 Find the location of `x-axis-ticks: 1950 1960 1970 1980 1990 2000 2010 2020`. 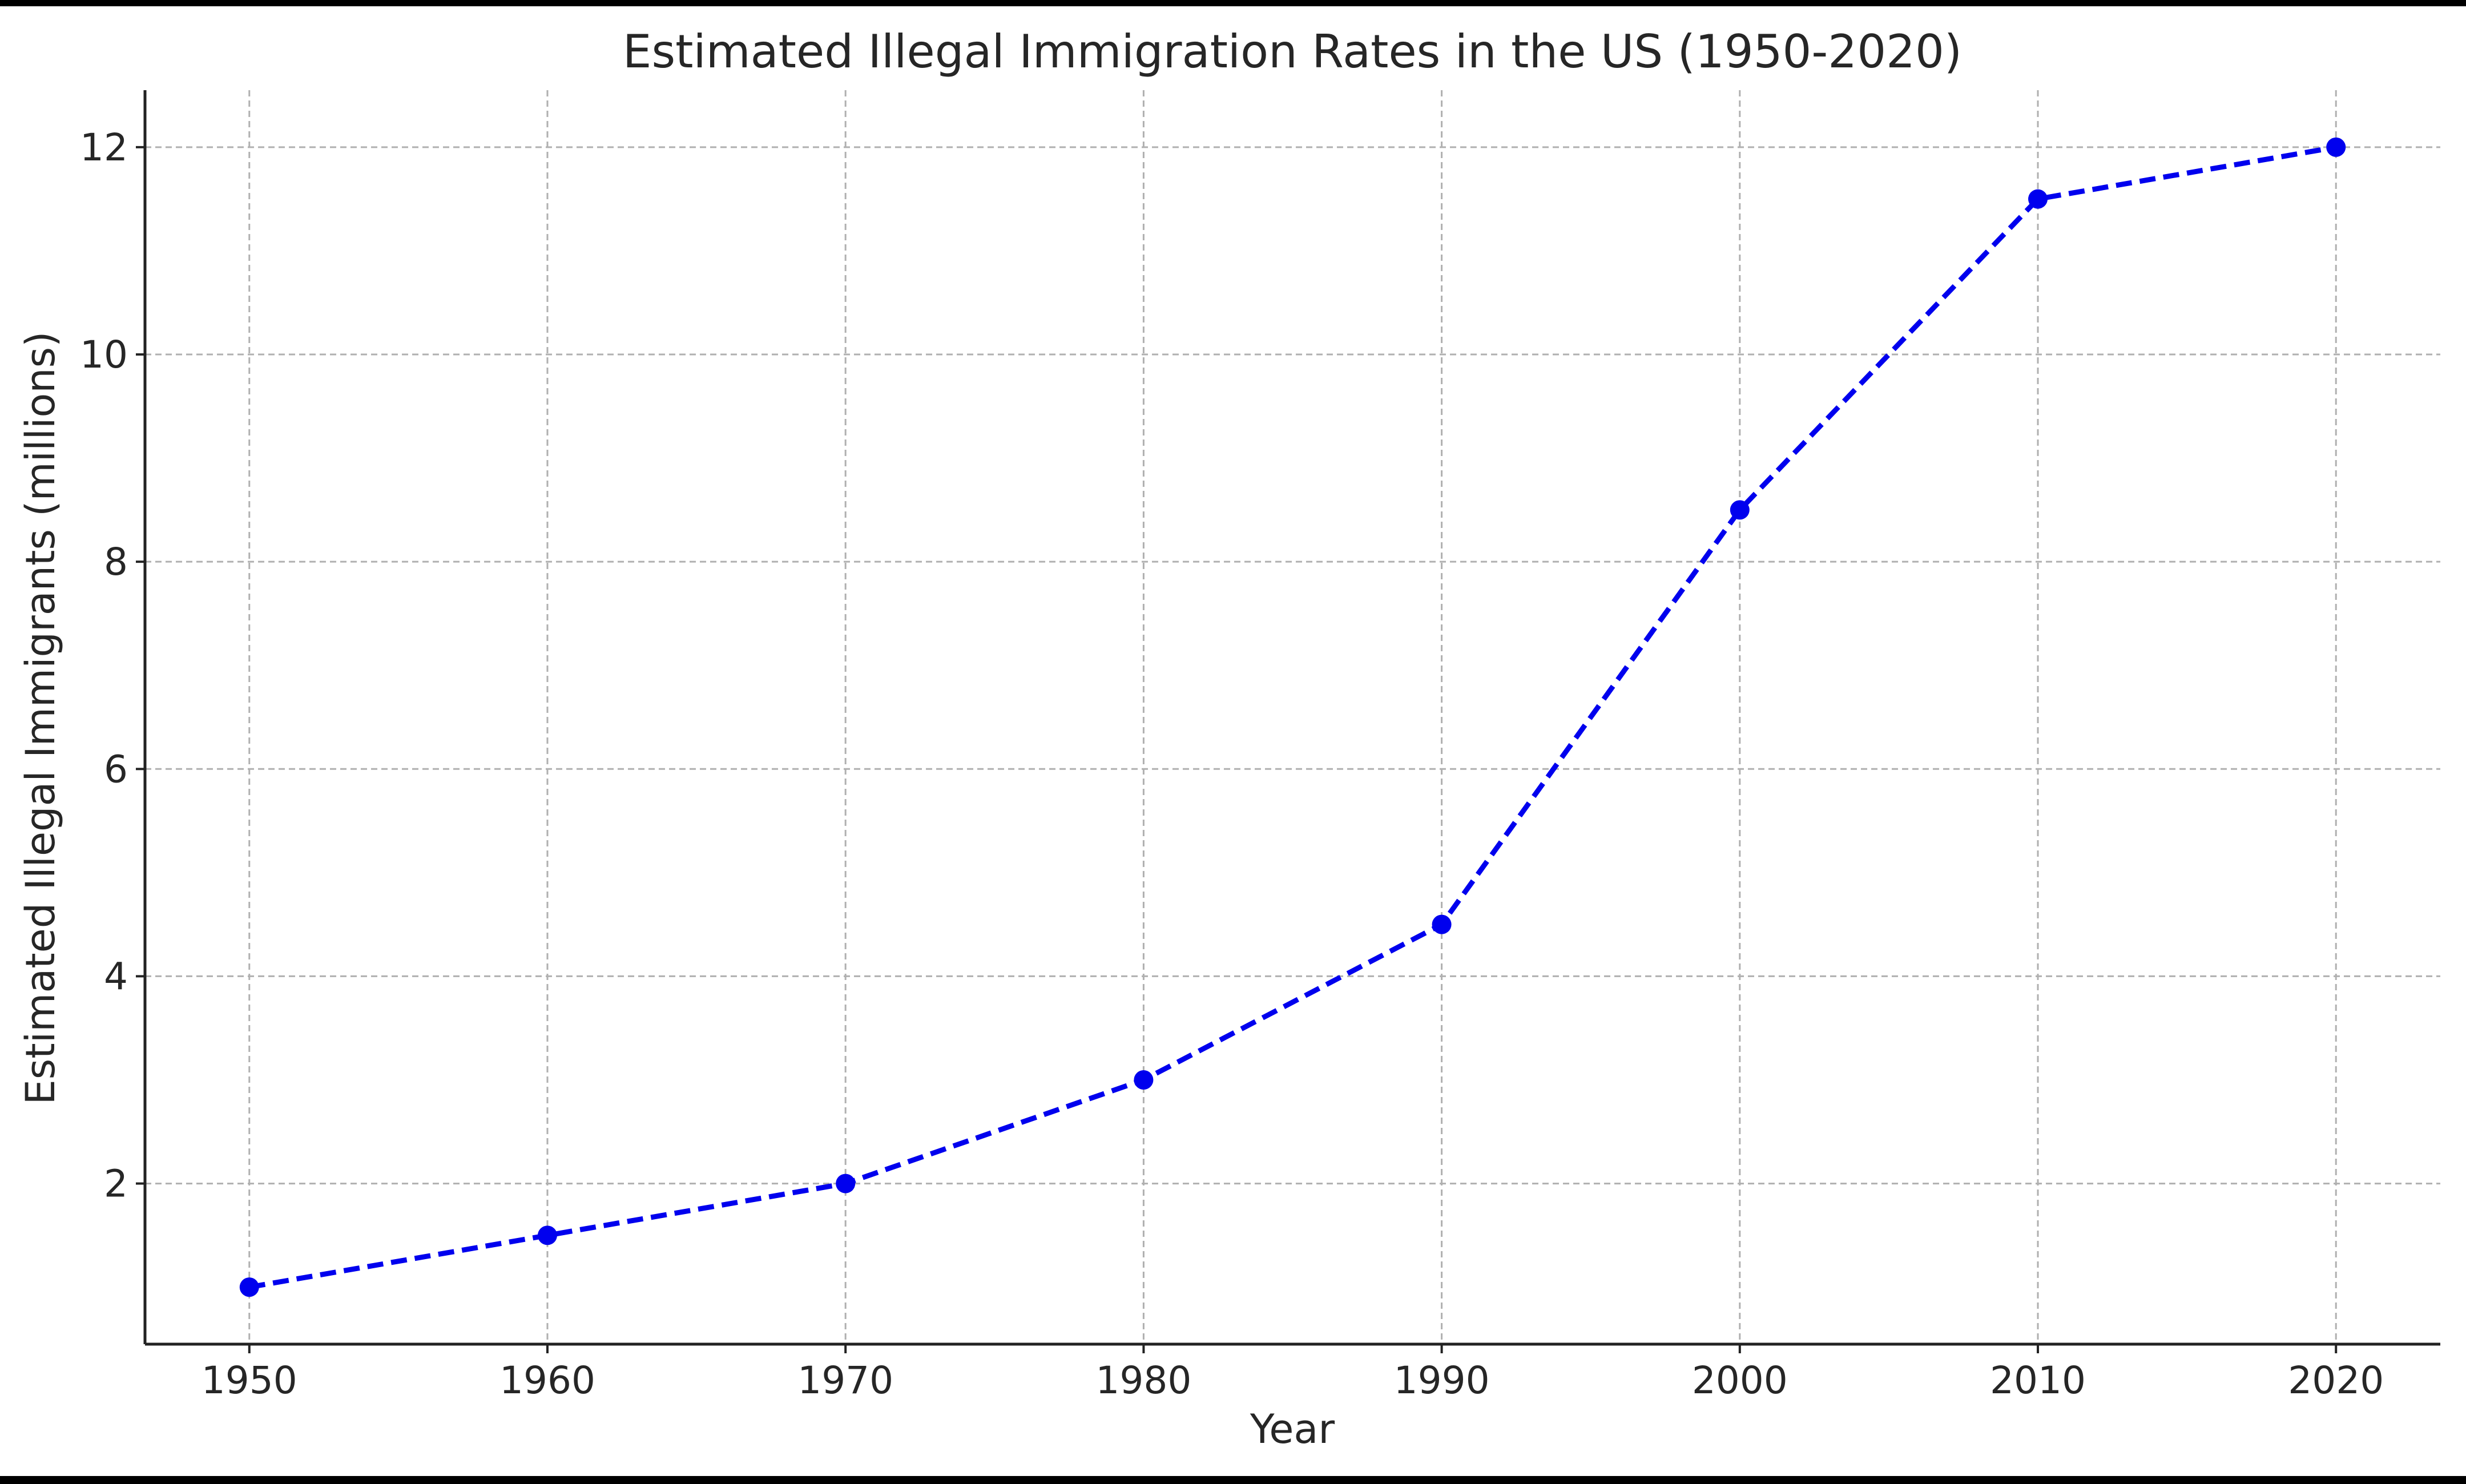

x-axis-ticks: 1950 1960 1970 1980 1990 2000 2010 2020 is located at coordinates (1293, 1373).